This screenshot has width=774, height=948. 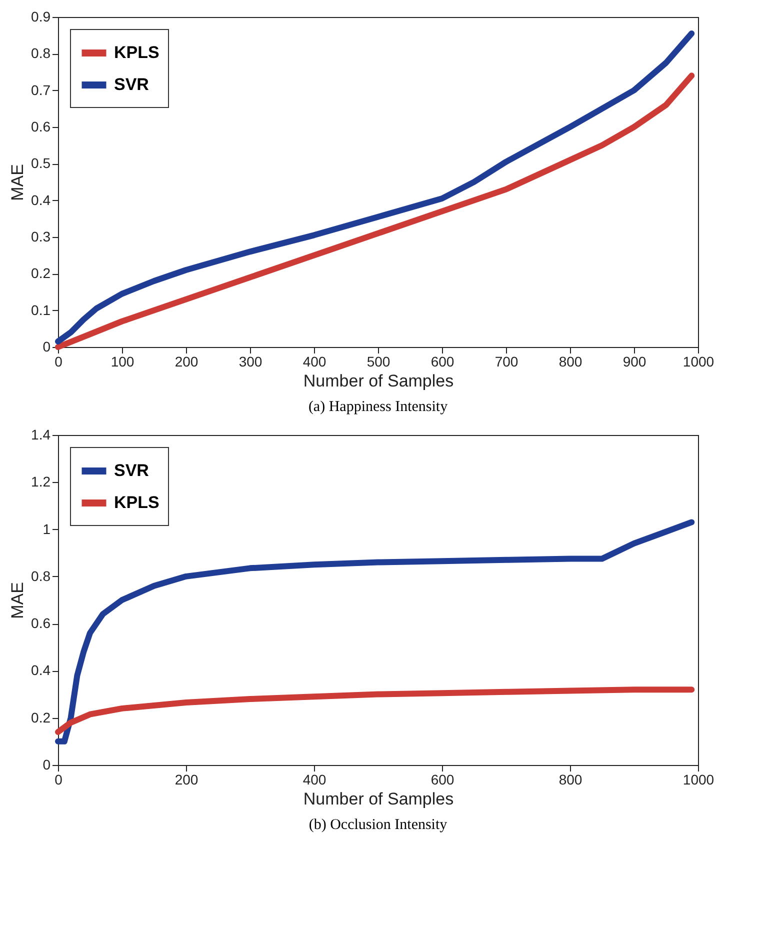 What do you see at coordinates (378, 407) in the screenshot?
I see `text: (a) Happiness Intensity` at bounding box center [378, 407].